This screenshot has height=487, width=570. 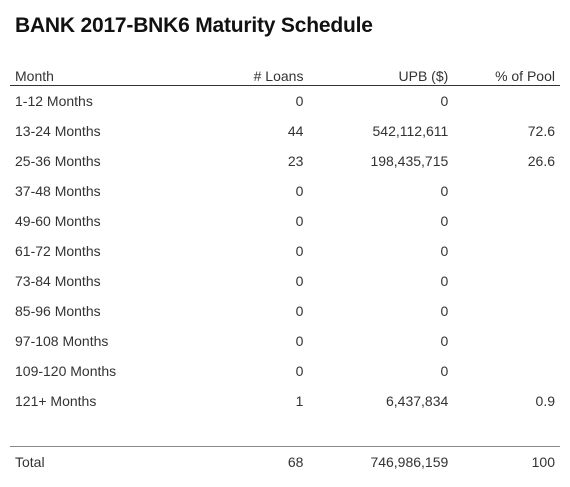 I want to click on table-row: 13-24 Months 44 542,112,611 72.6, so click(x=285, y=131).